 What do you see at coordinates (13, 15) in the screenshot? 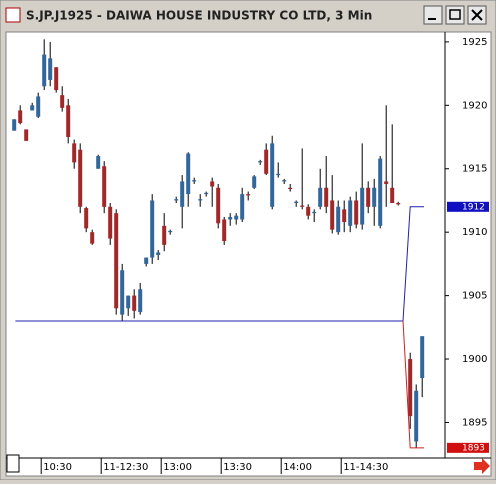
I see `app-icon` at bounding box center [13, 15].